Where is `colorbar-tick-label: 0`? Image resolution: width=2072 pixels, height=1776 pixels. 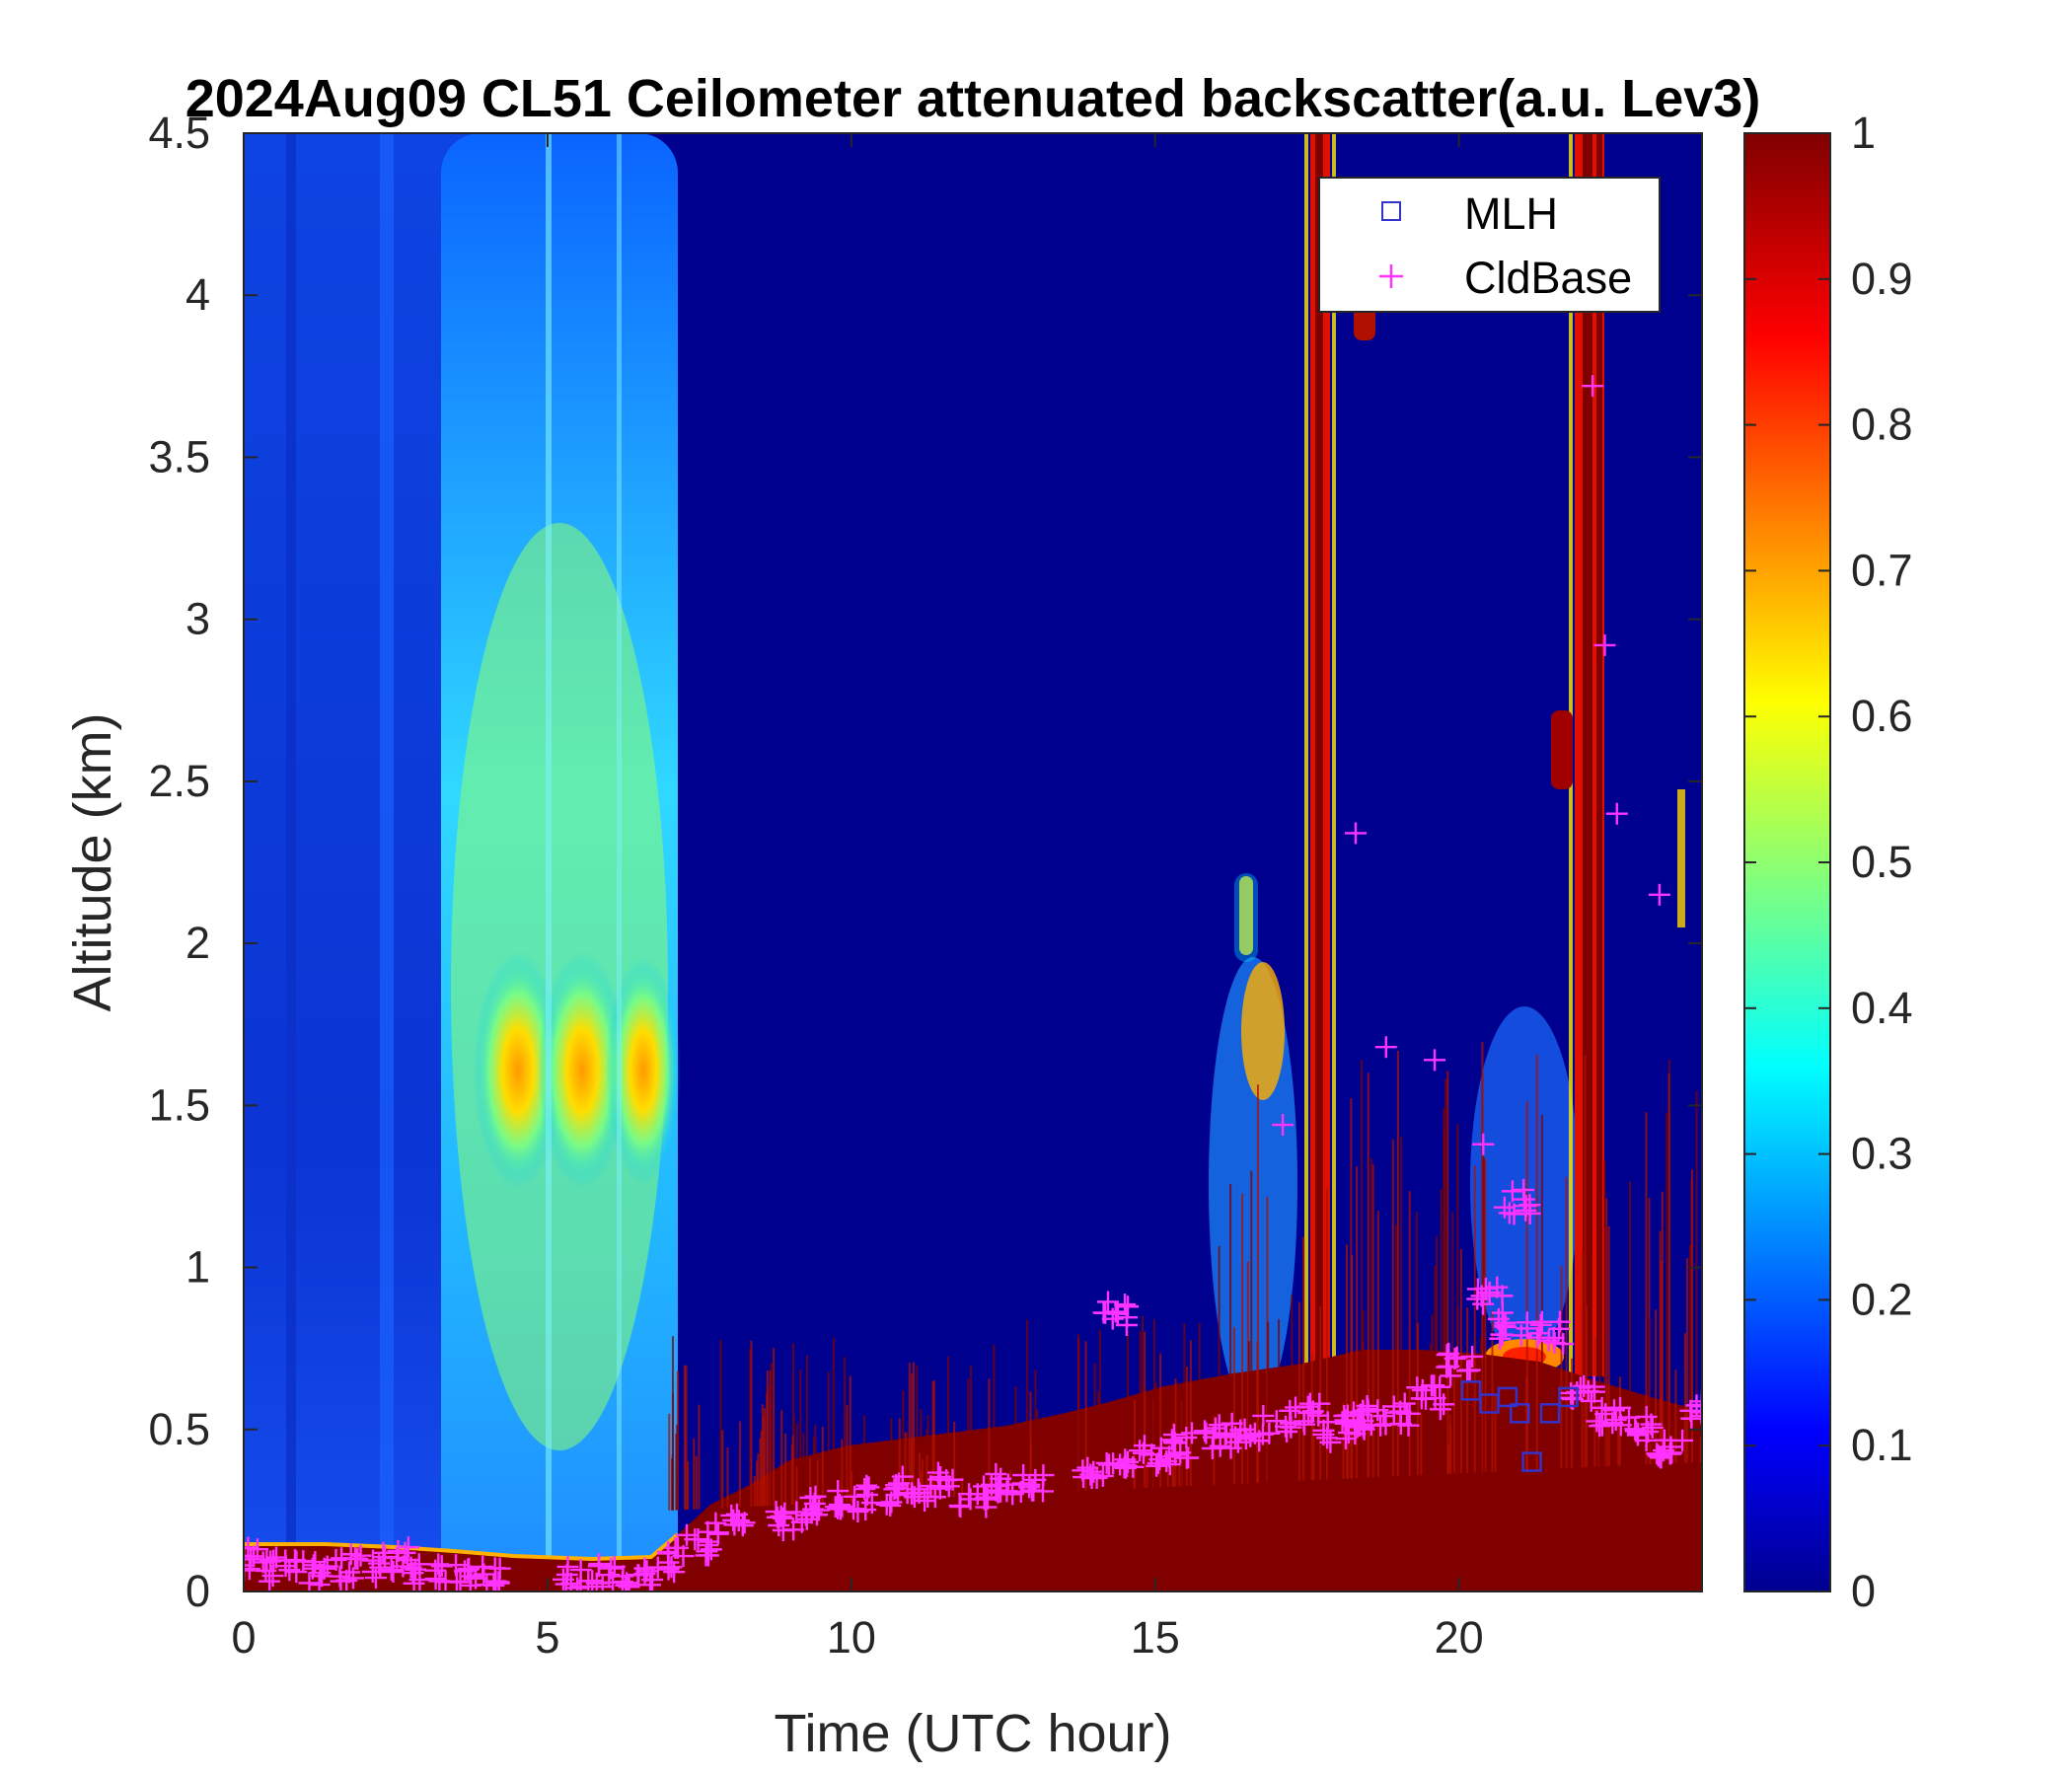 colorbar-tick-label: 0 is located at coordinates (1864, 1591).